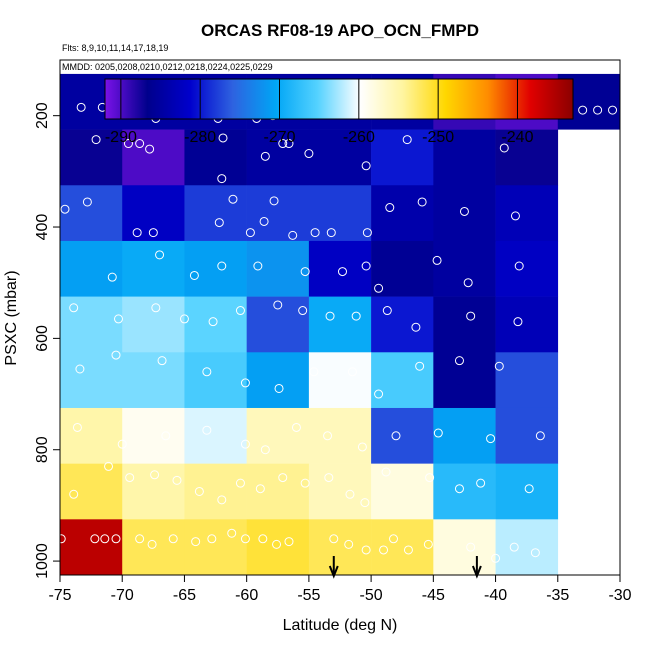 Image resolution: width=650 pixels, height=650 pixels. I want to click on x-tick-label: -30, so click(619, 595).